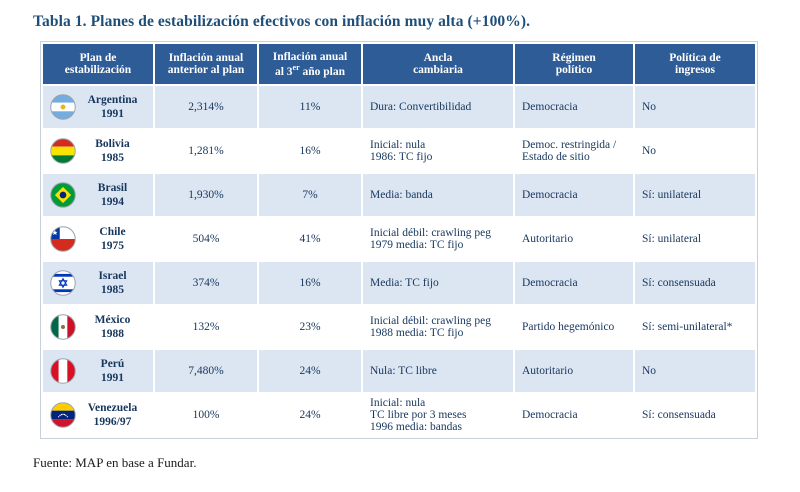 The image size is (800, 492). I want to click on country-cell: Perú 1991, so click(98, 371).